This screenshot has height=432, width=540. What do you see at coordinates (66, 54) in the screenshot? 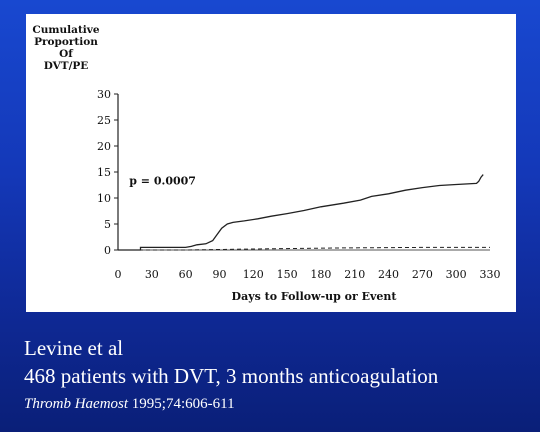
I see `y-title-line: Of` at bounding box center [66, 54].